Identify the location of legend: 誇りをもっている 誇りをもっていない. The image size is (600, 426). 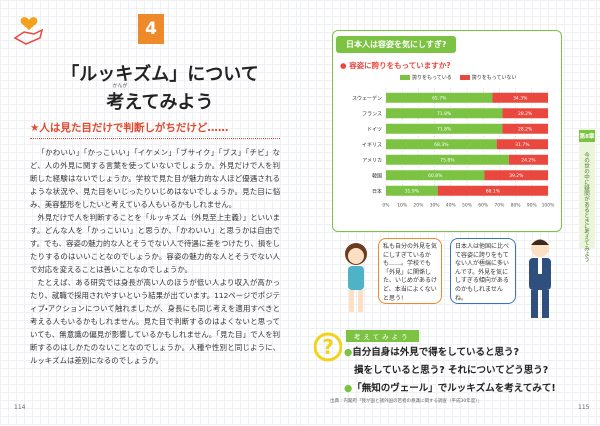
(458, 77).